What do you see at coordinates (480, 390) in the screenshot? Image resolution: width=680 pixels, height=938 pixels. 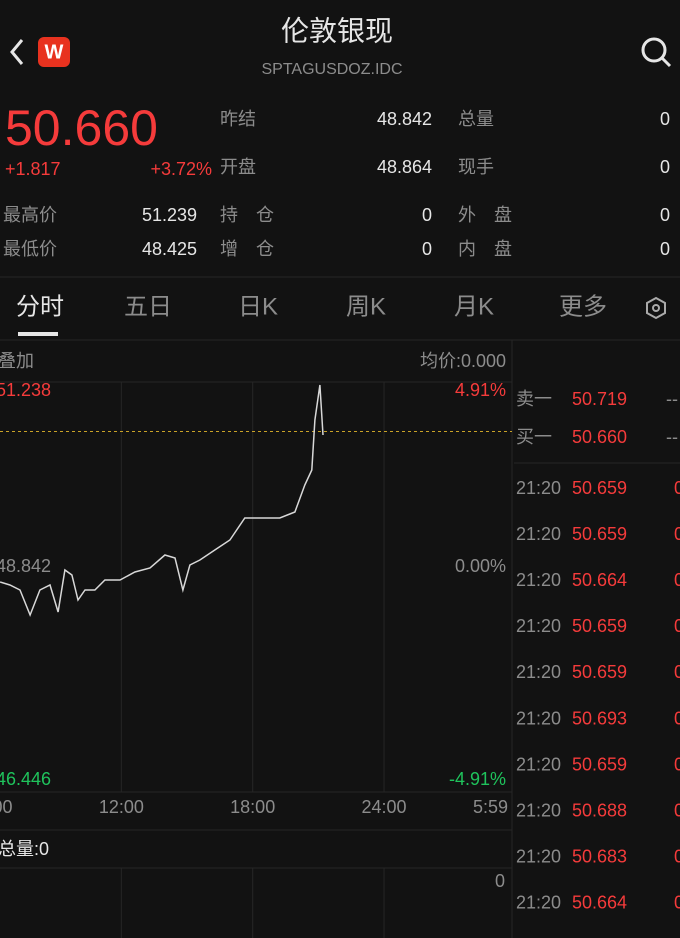 I see `pct-label: 4.91%` at bounding box center [480, 390].